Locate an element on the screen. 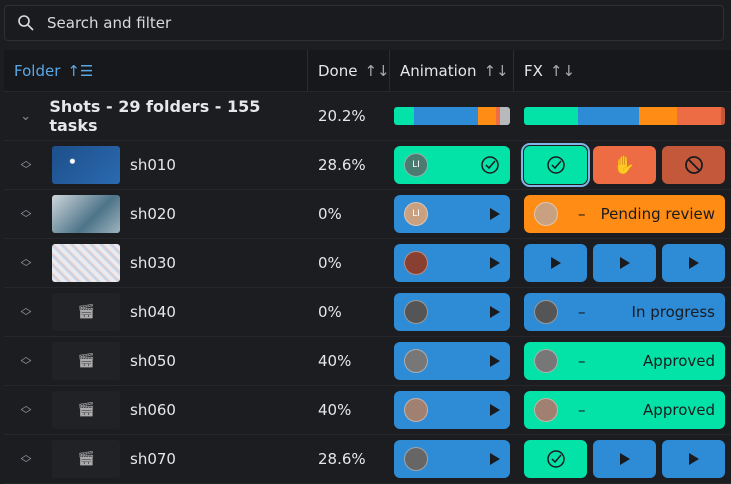 The width and height of the screenshot is (731, 484). done-percent: 28.6% is located at coordinates (342, 165).